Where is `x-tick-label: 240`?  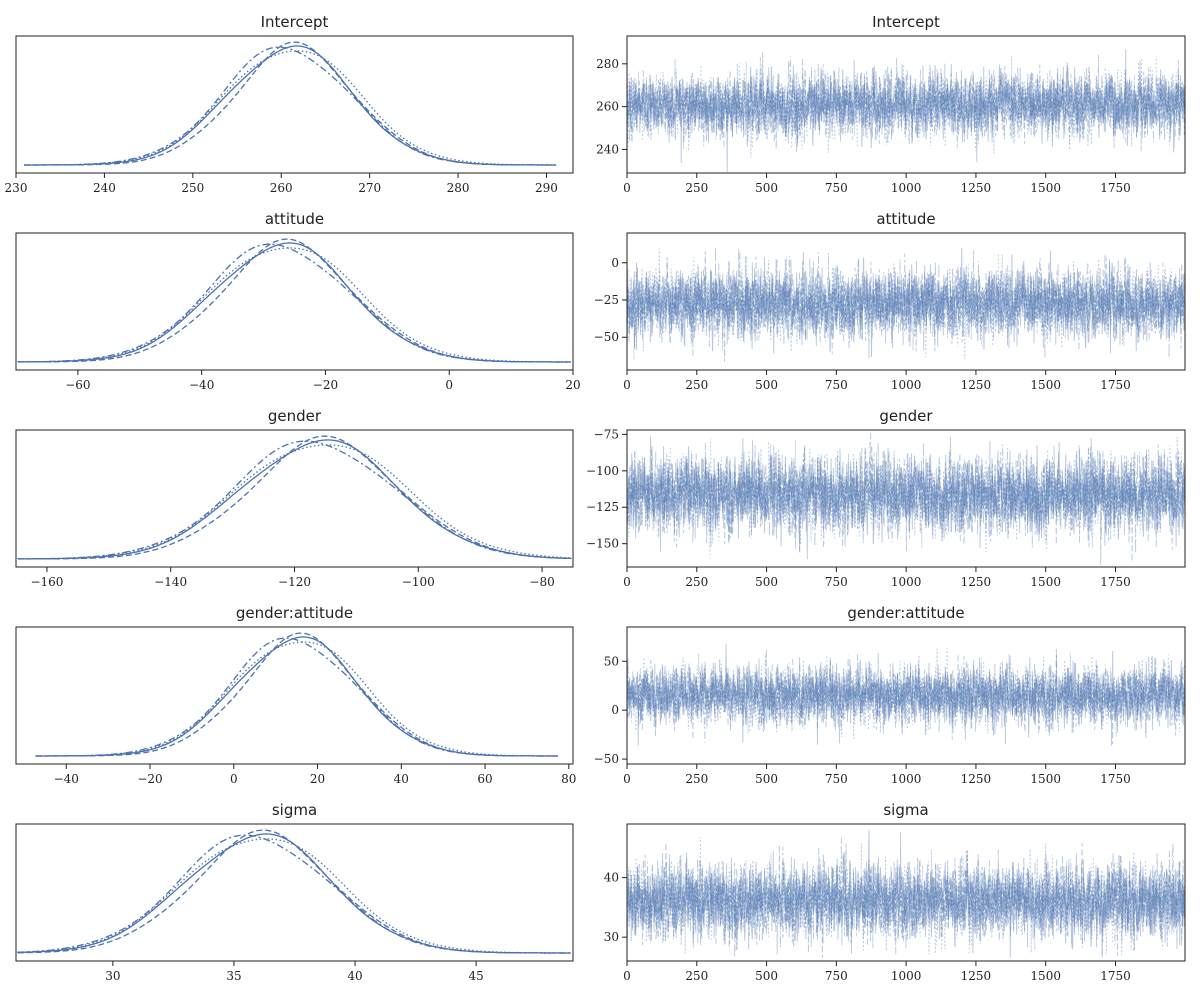
x-tick-label: 240 is located at coordinates (104, 188).